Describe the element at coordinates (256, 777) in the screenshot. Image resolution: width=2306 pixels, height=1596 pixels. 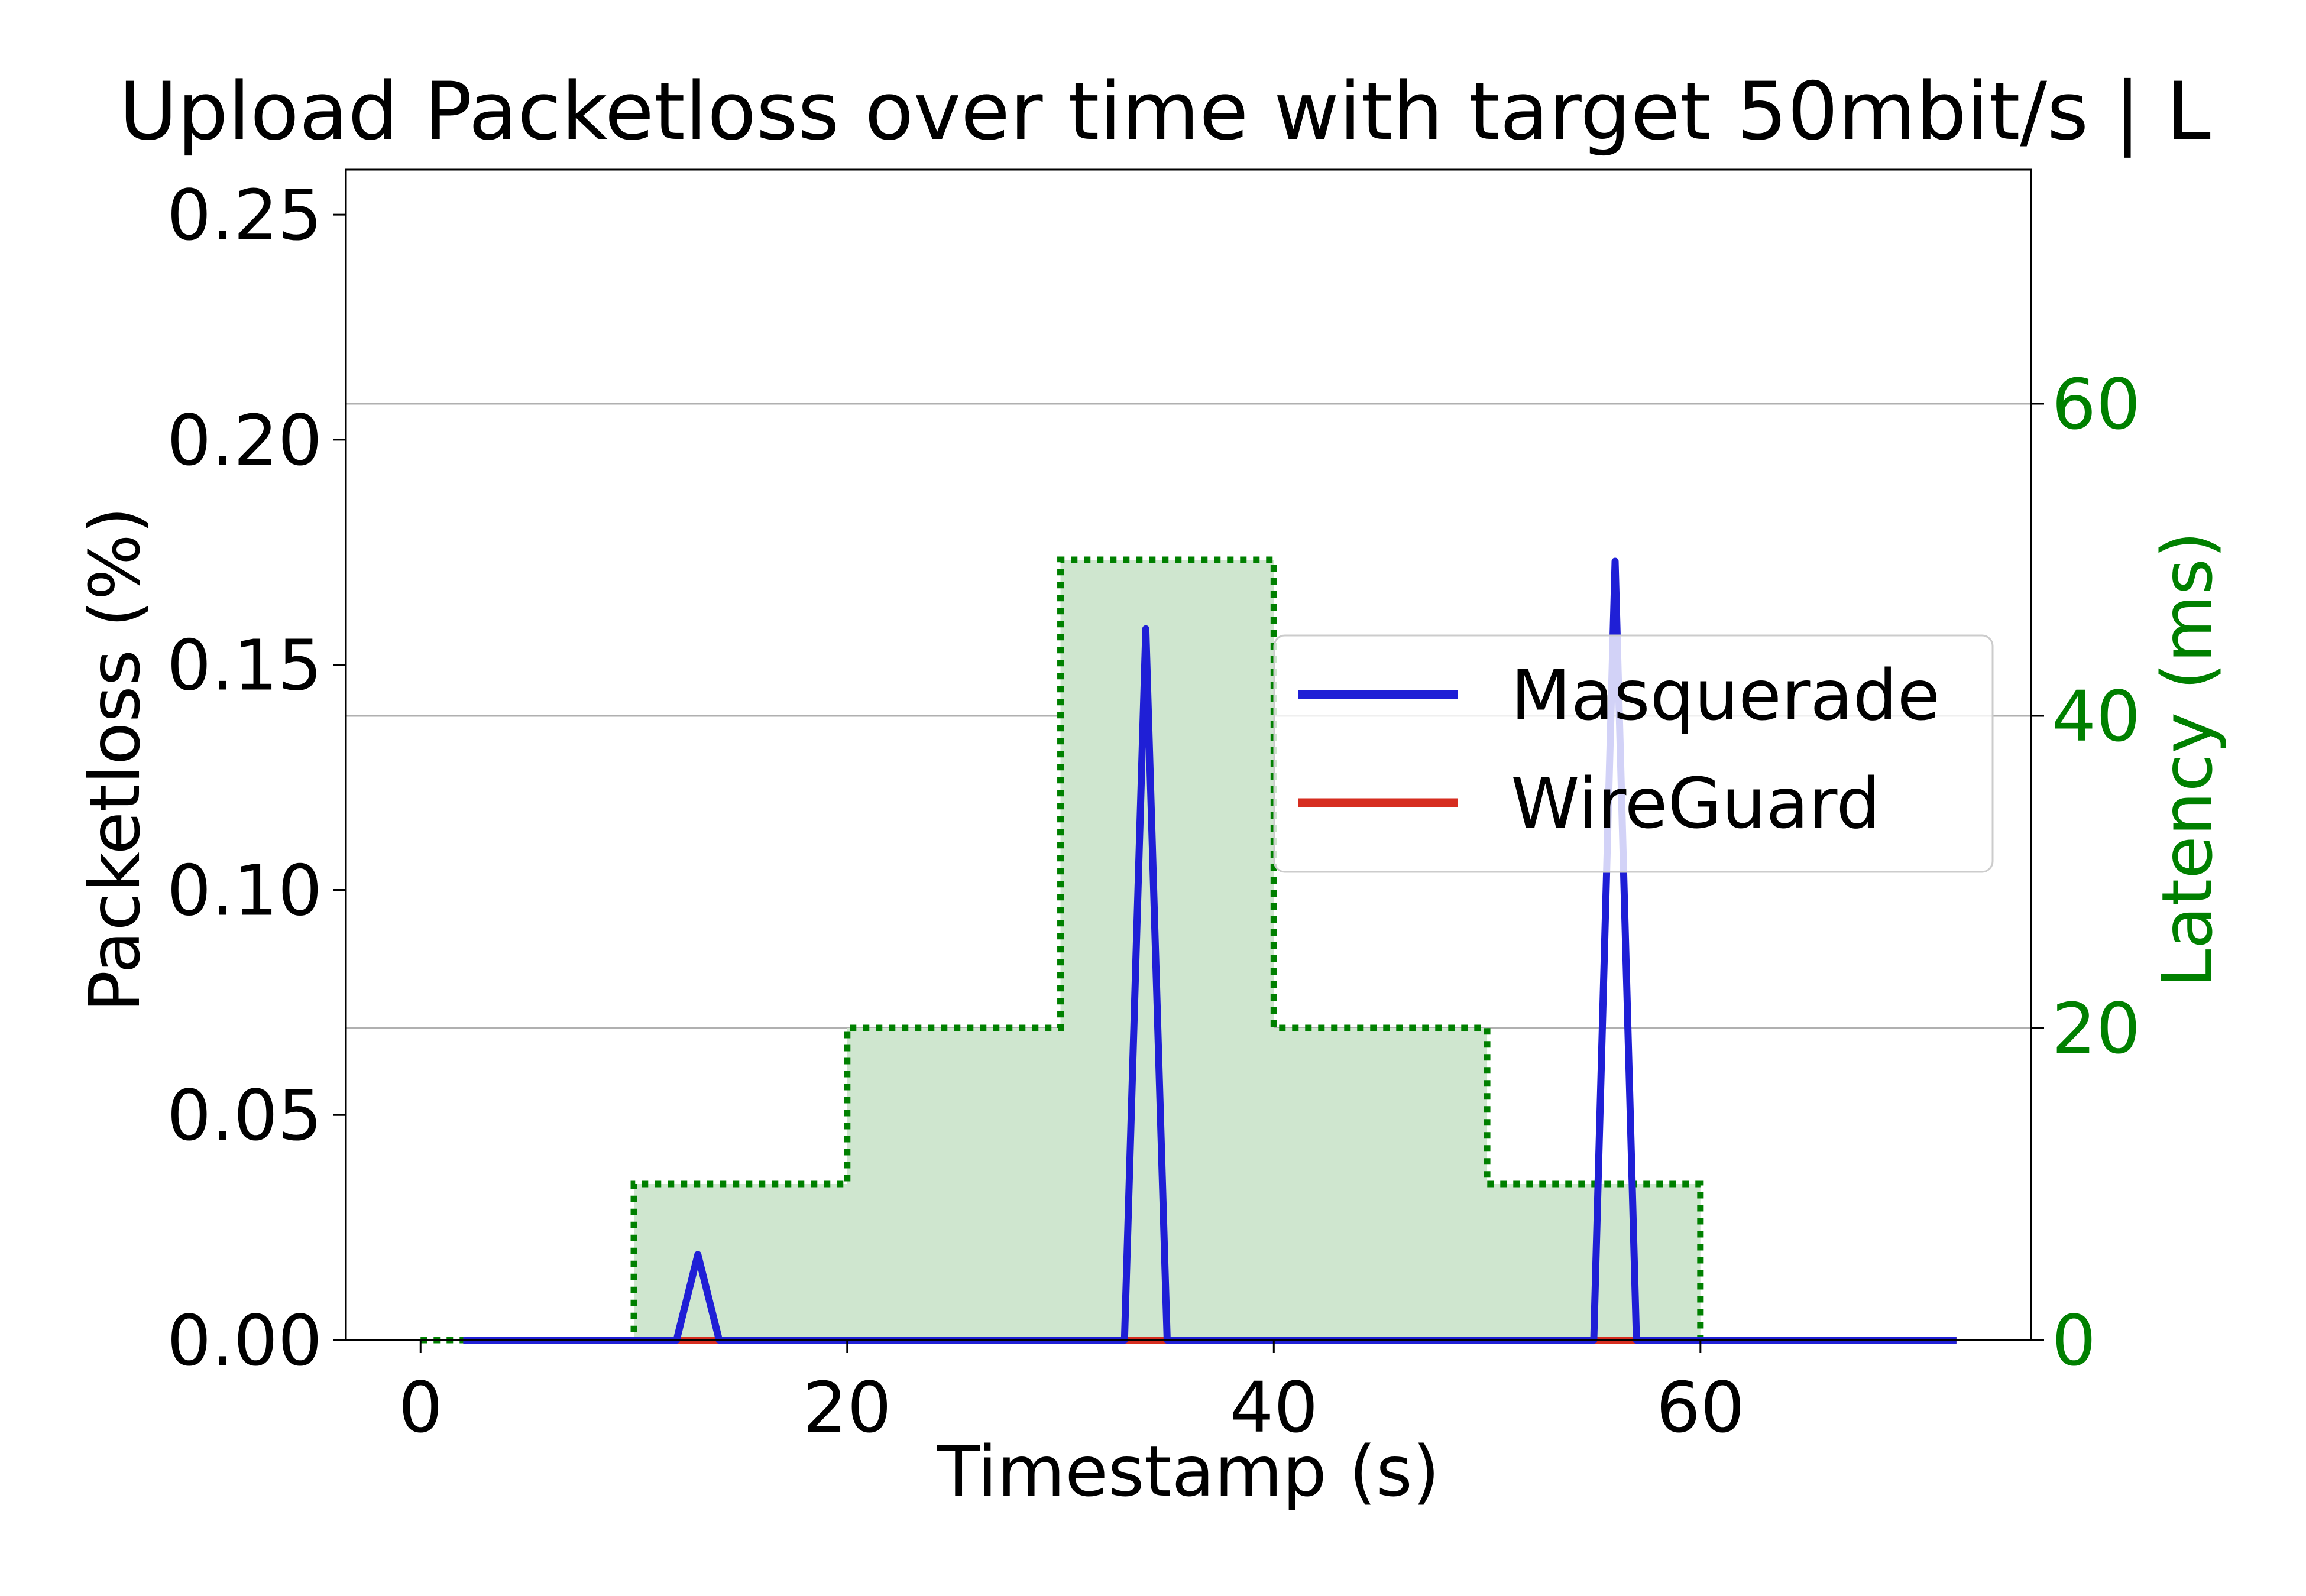
I see `y-axis-ticks: 0.00 0.05 0.10 0.15 0.20 0.25` at that location.